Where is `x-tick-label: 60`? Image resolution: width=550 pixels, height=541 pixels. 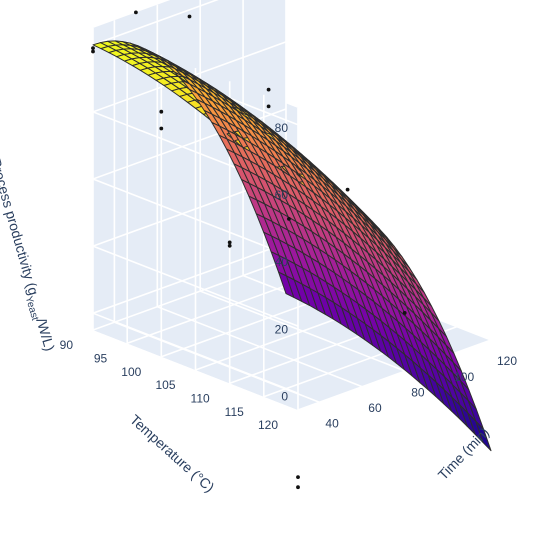
x-tick-label: 60 is located at coordinates (375, 408).